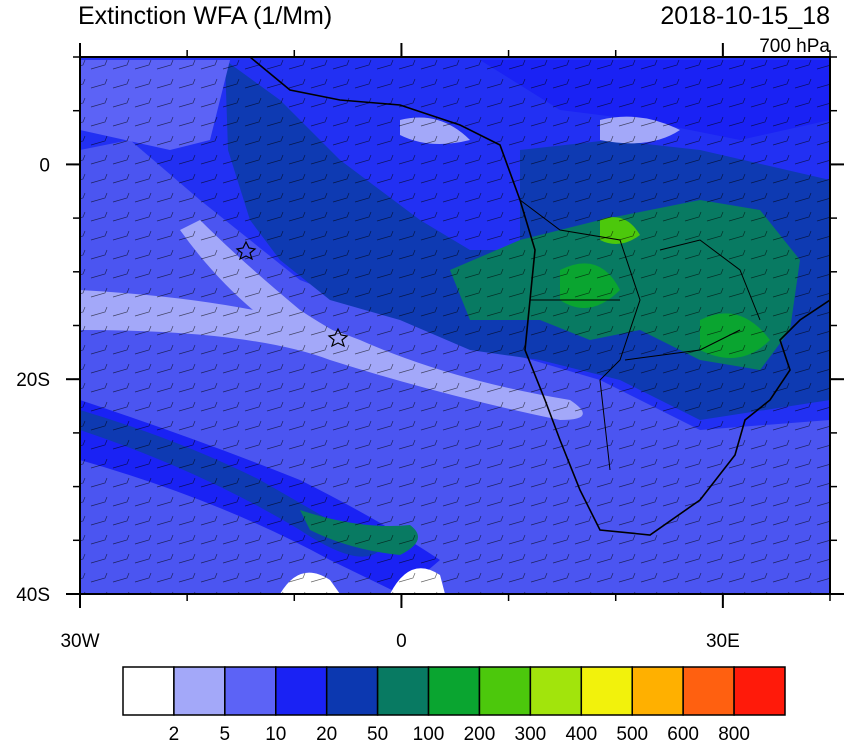 The height and width of the screenshot is (750, 850). I want to click on title: Extinction WFA (1/Mm), so click(205, 16).